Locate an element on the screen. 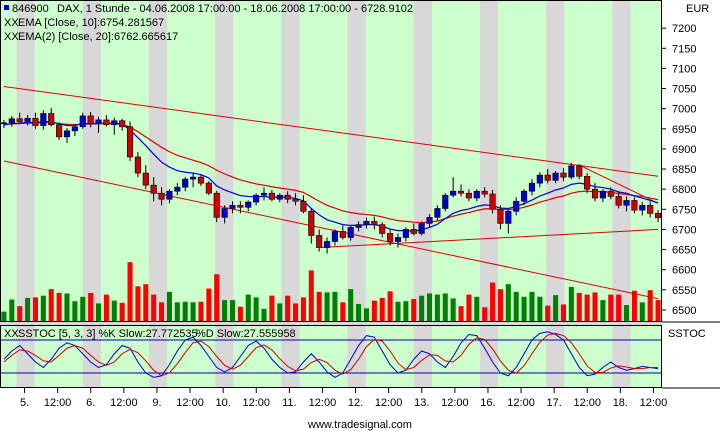 This screenshot has height=431, width=720. oscillator-panel-border is located at coordinates (331, 356).